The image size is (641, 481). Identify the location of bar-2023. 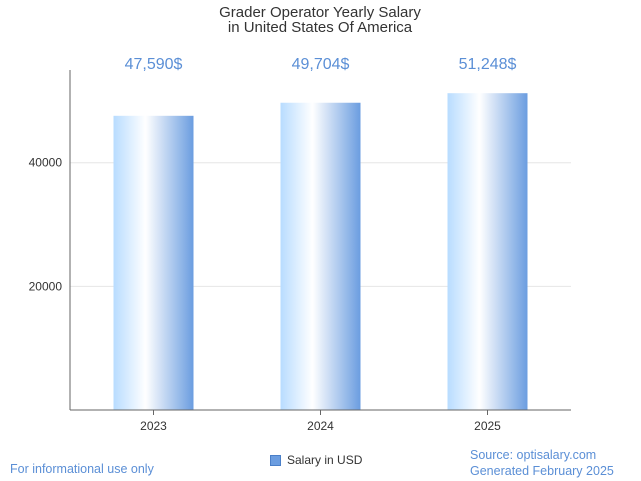
(153, 262).